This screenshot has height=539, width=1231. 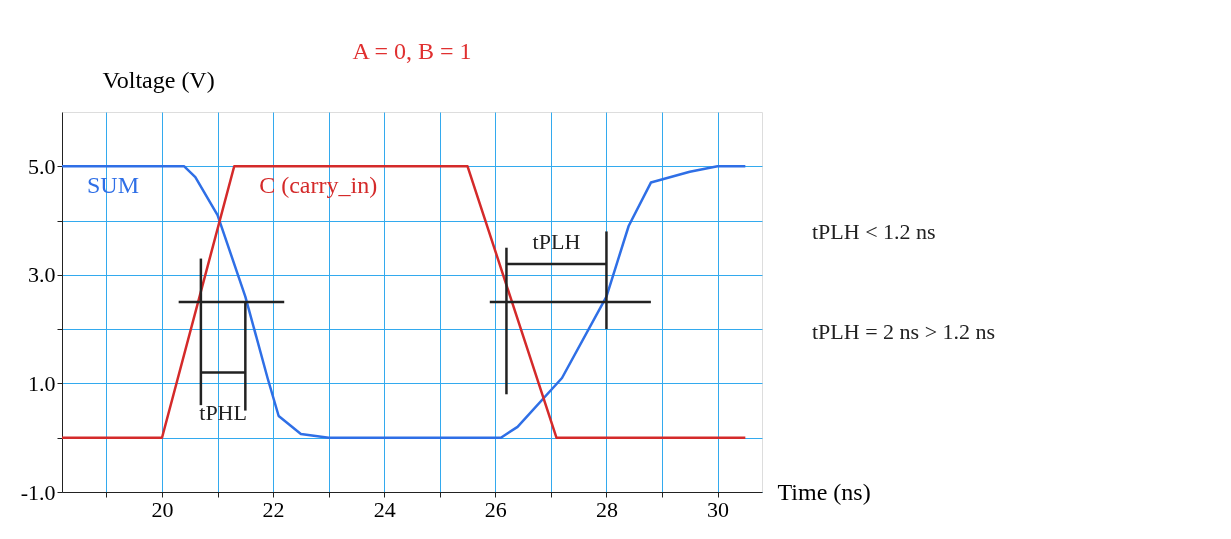 What do you see at coordinates (495, 509) in the screenshot?
I see `x-tick-label: 26` at bounding box center [495, 509].